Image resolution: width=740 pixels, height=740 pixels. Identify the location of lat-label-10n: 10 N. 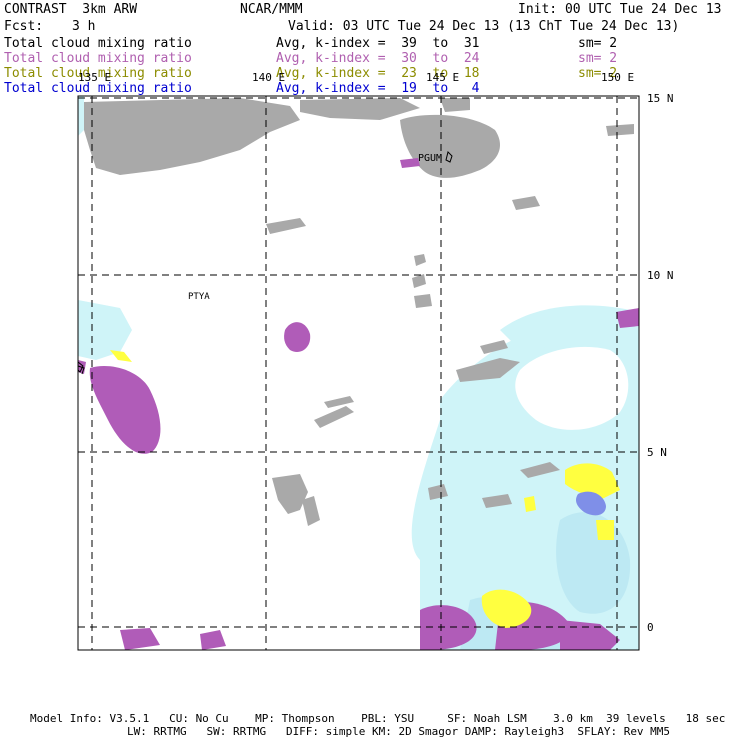
(660, 275).